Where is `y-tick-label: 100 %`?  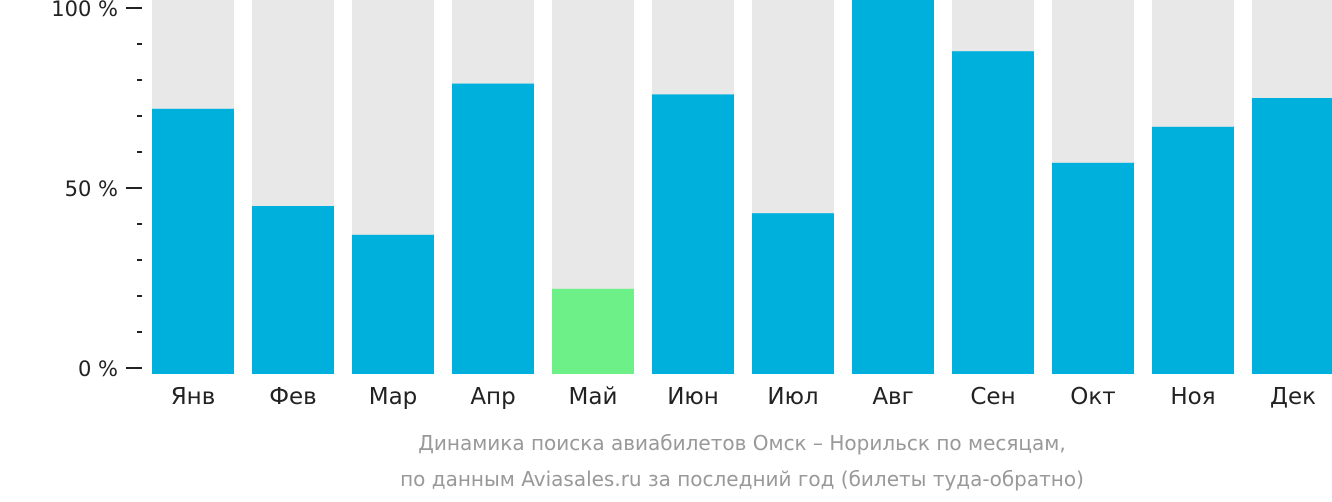
y-tick-label: 100 % is located at coordinates (84, 10).